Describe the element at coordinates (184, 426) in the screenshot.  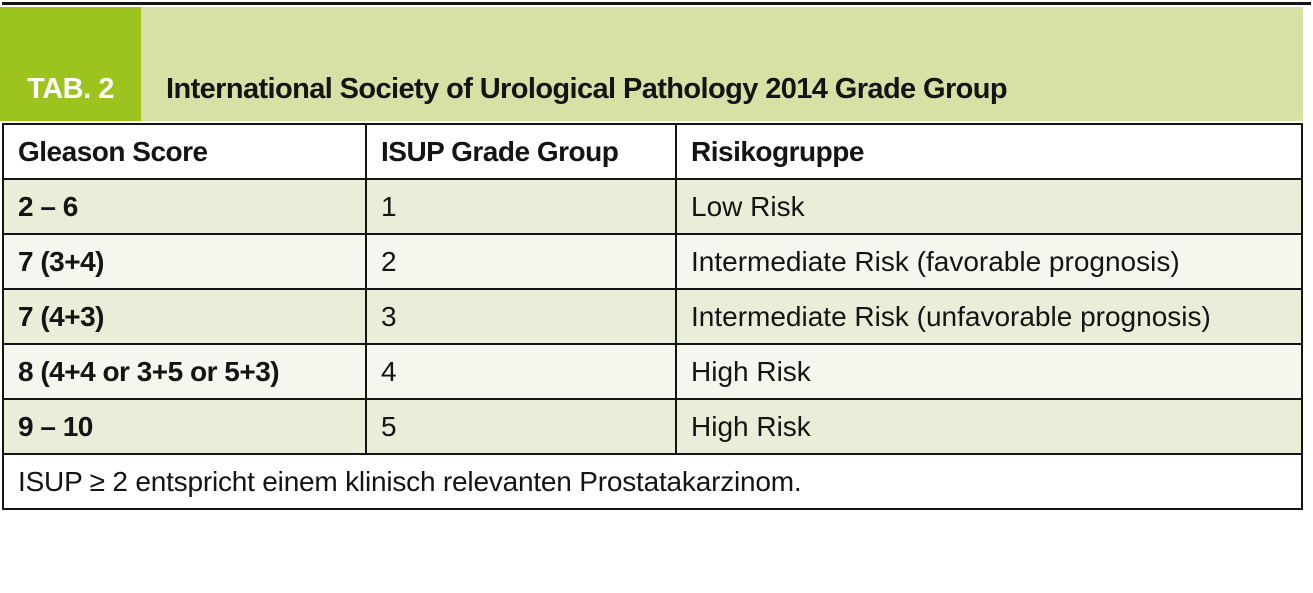
I see `gleason-score-cell: 9 – 10` at that location.